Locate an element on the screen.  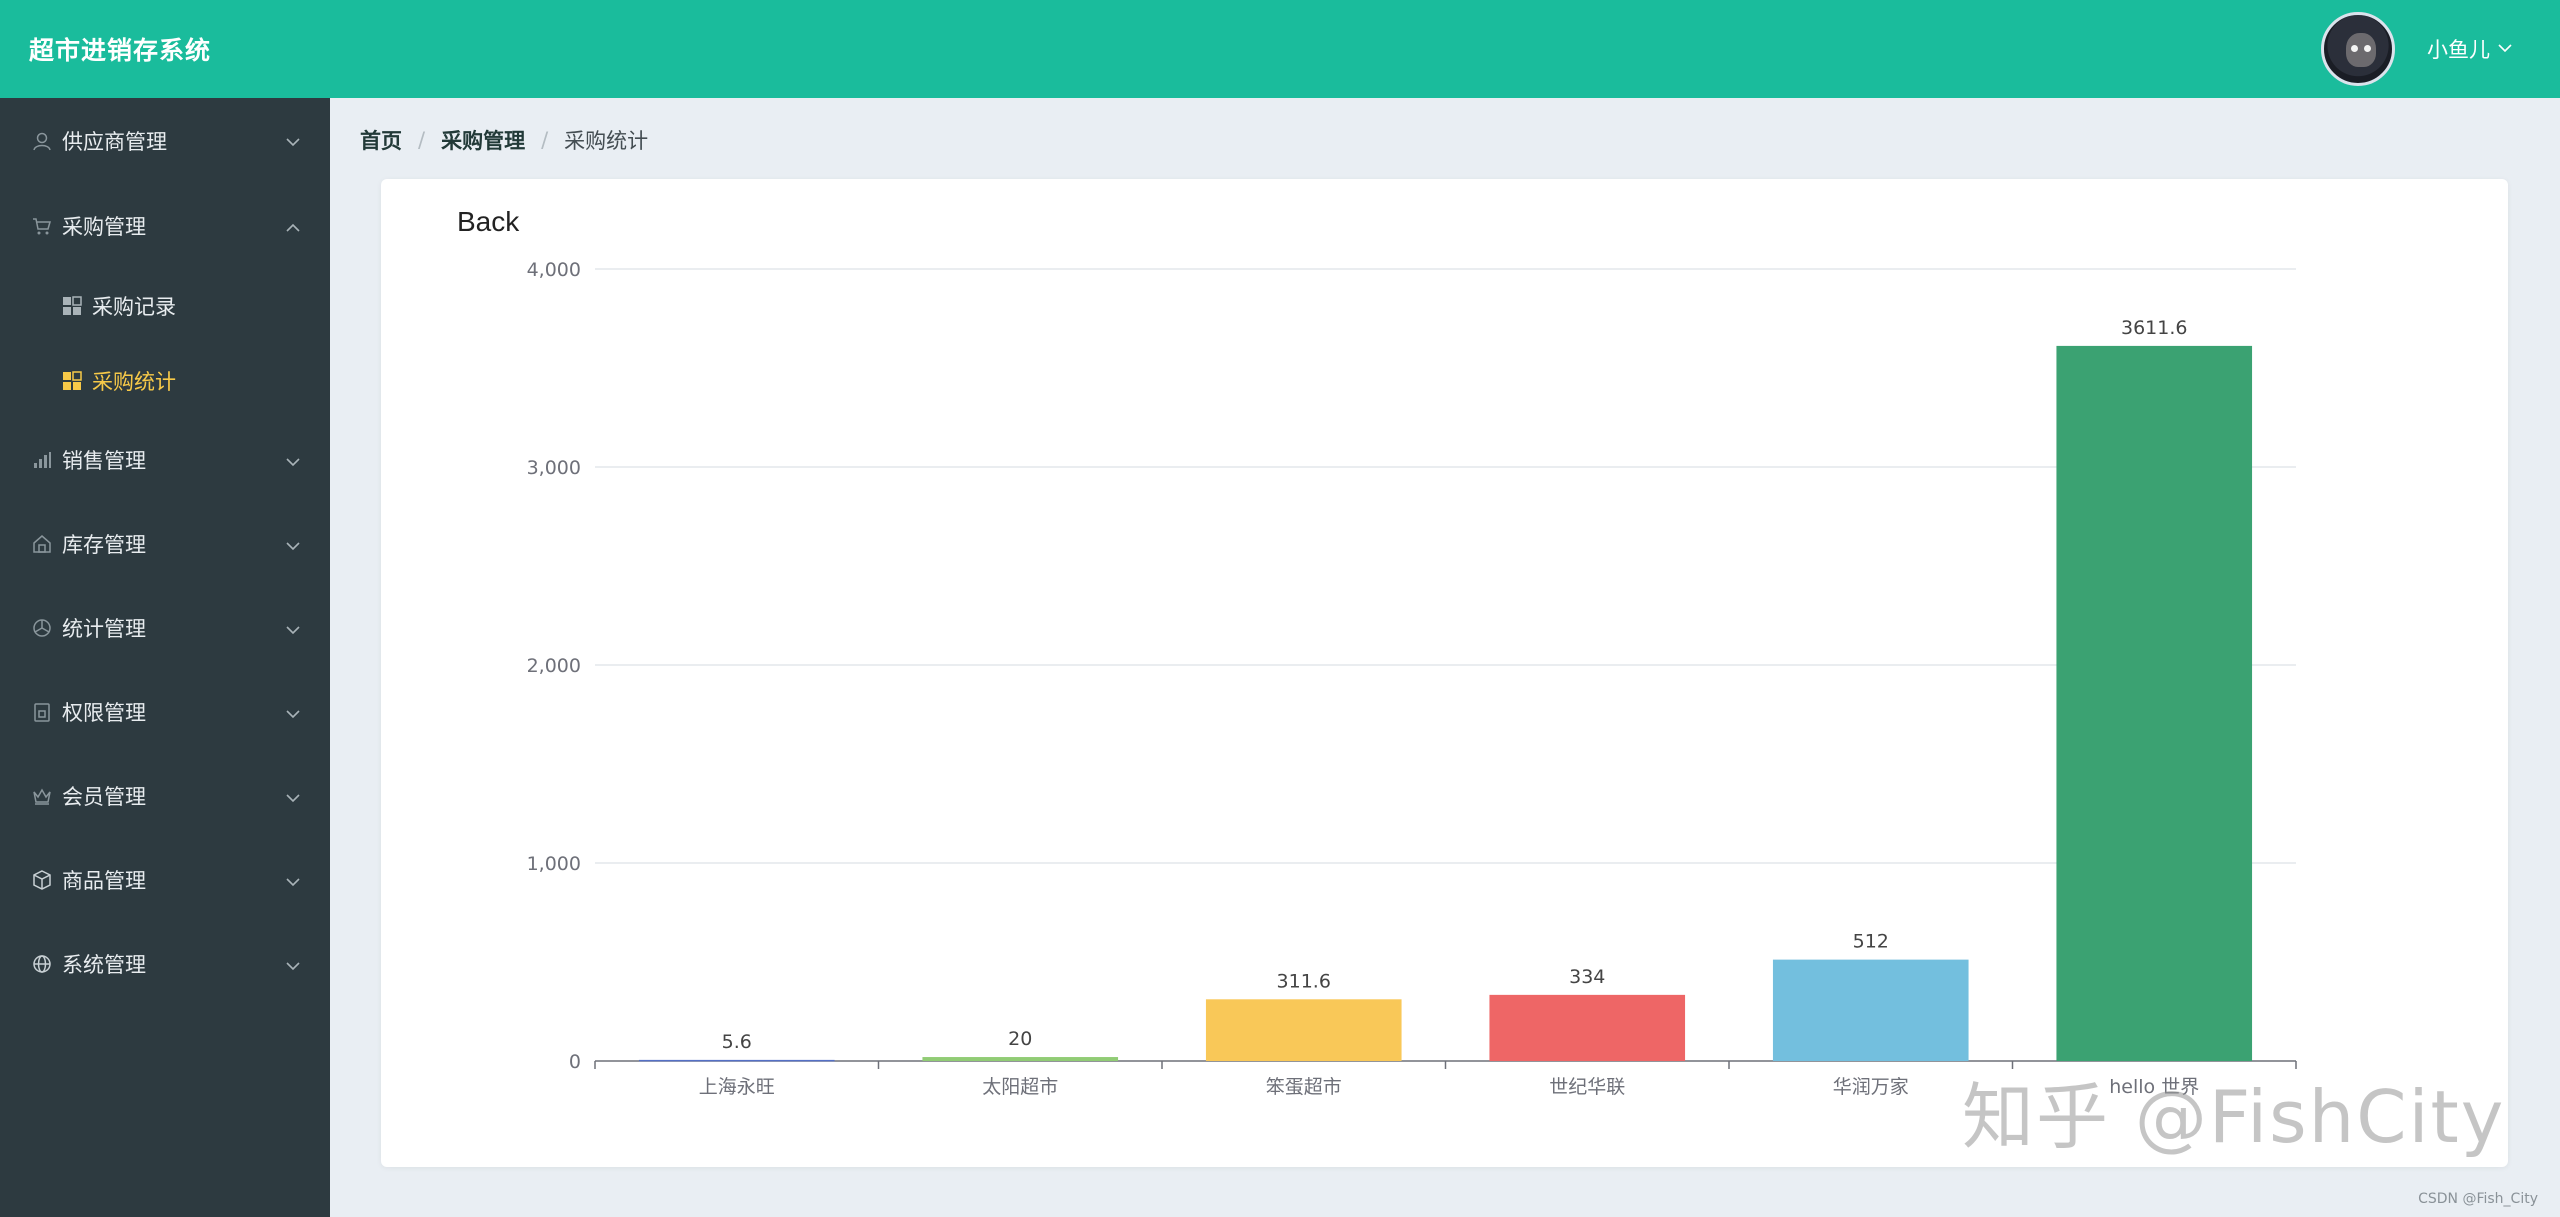
data-label: 512 is located at coordinates (1871, 942).